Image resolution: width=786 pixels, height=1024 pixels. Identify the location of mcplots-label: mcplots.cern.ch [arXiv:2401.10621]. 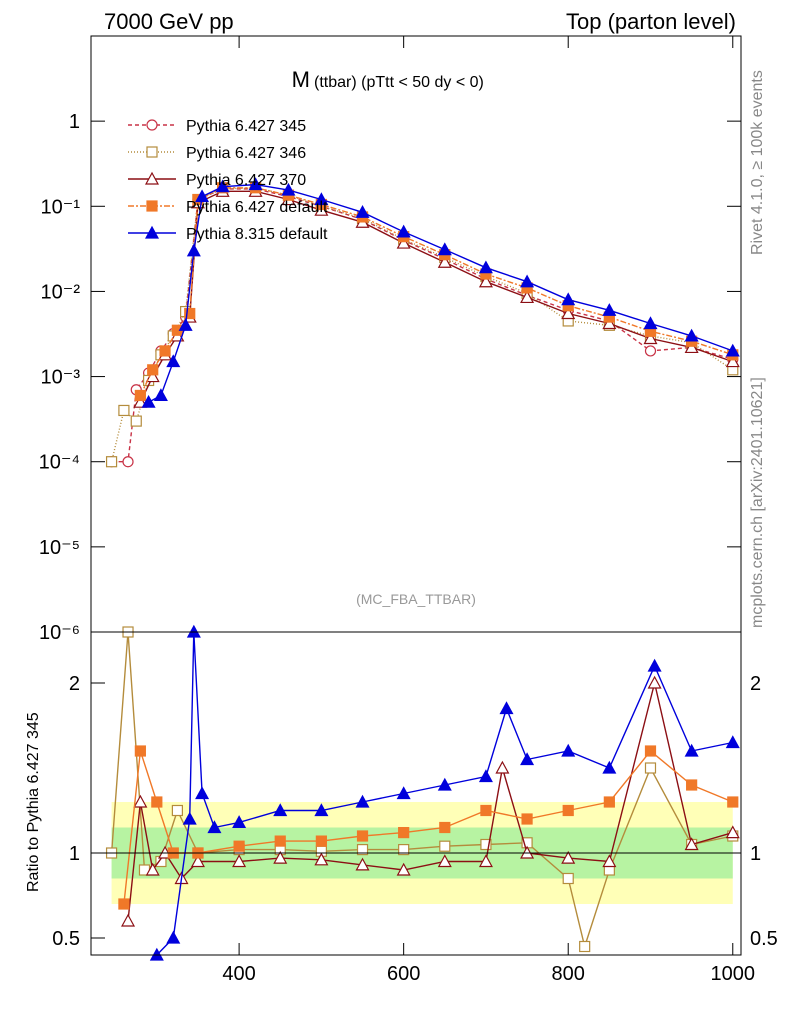
(757, 502).